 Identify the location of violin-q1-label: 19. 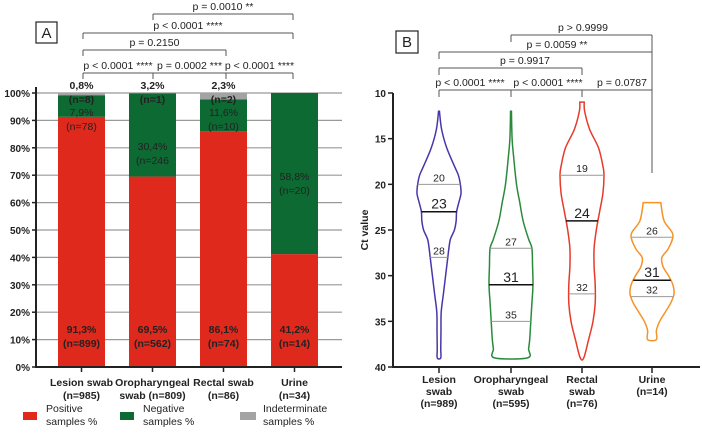
(582, 169).